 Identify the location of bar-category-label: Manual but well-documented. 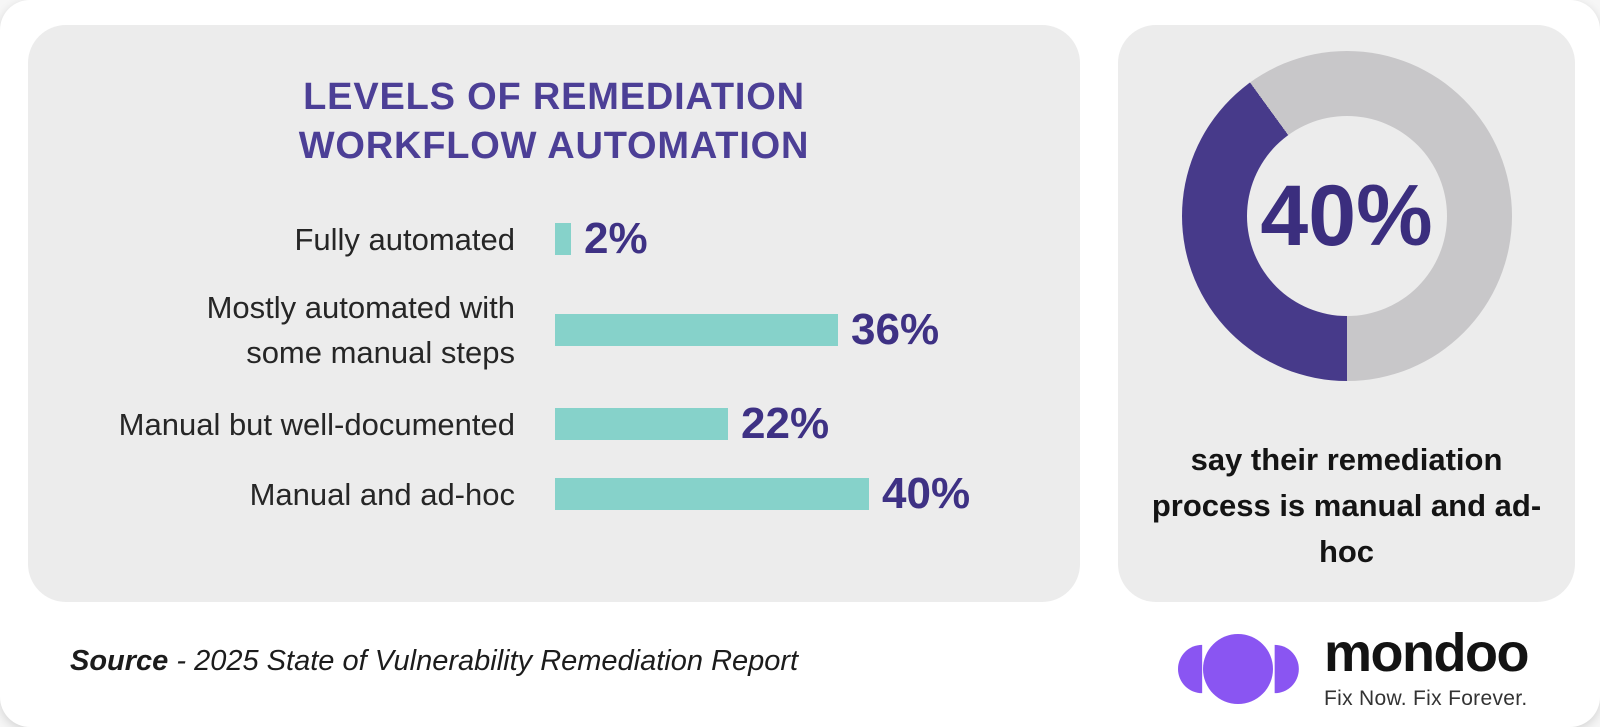
(316, 424).